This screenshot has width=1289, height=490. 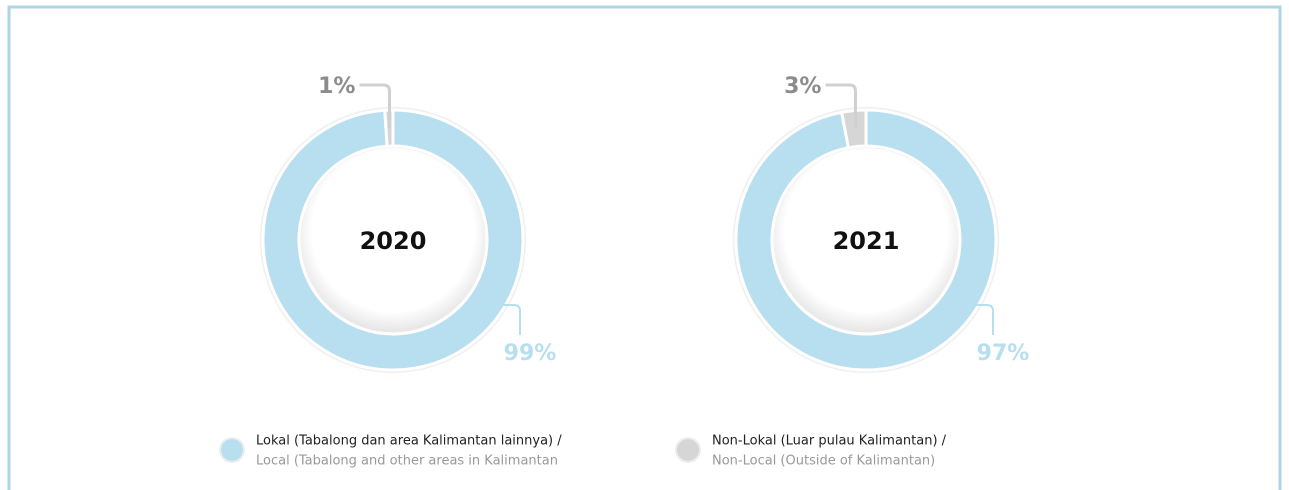 I want to click on value-label: 97%, so click(x=1003, y=353).